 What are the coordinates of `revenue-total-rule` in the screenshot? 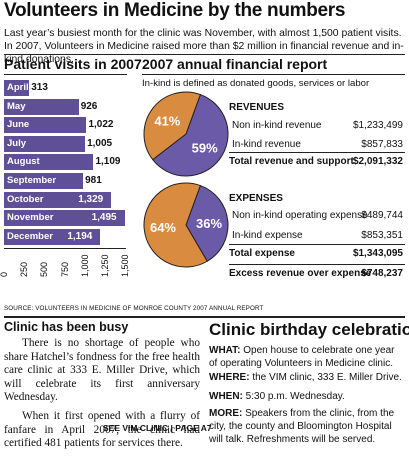 It's located at (317, 152).